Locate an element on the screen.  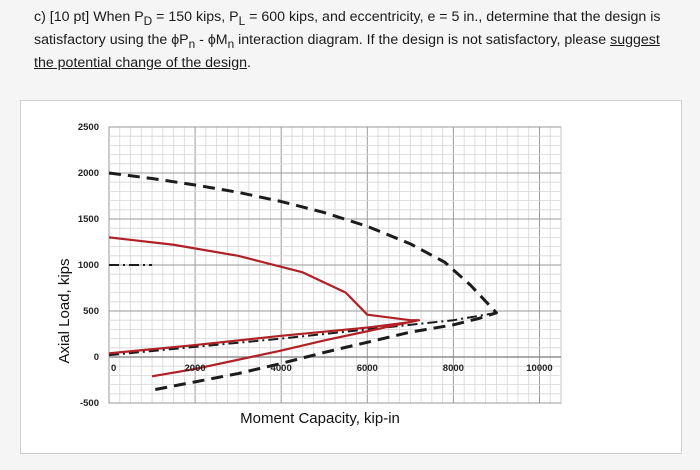
x-tick-label: 0 is located at coordinates (113, 368).